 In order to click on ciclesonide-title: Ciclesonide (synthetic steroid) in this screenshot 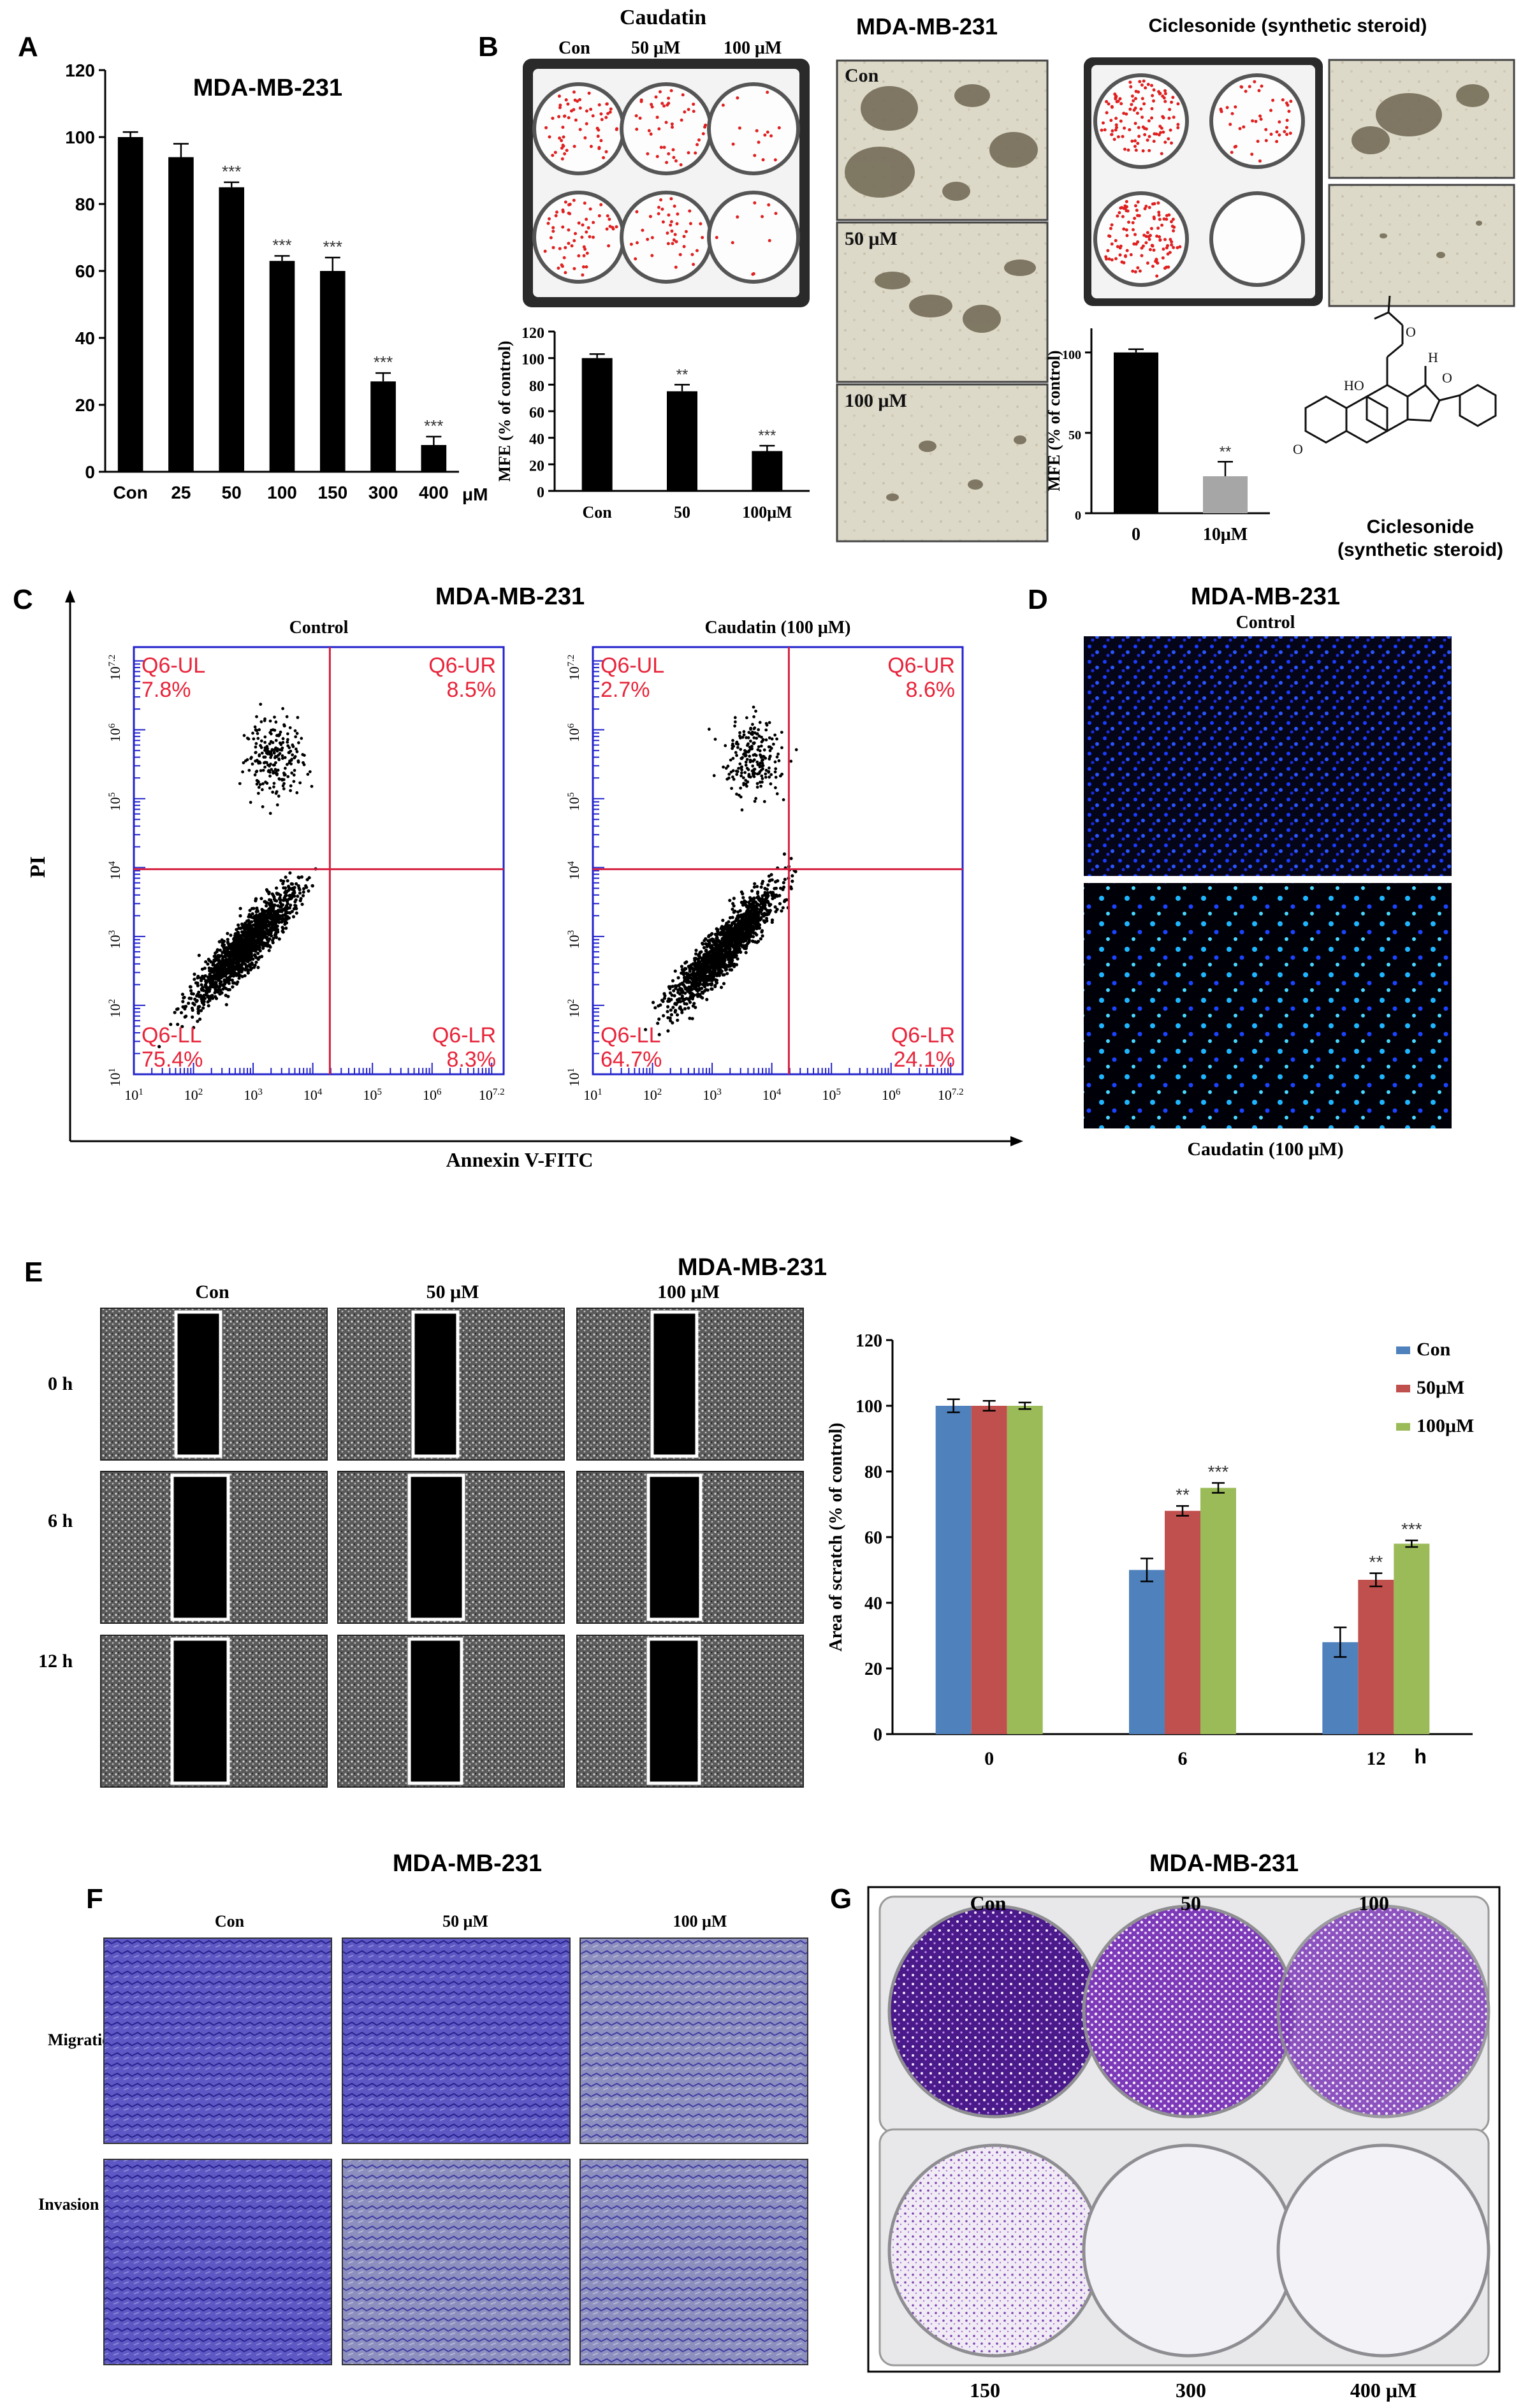, I will do `click(1288, 25)`.